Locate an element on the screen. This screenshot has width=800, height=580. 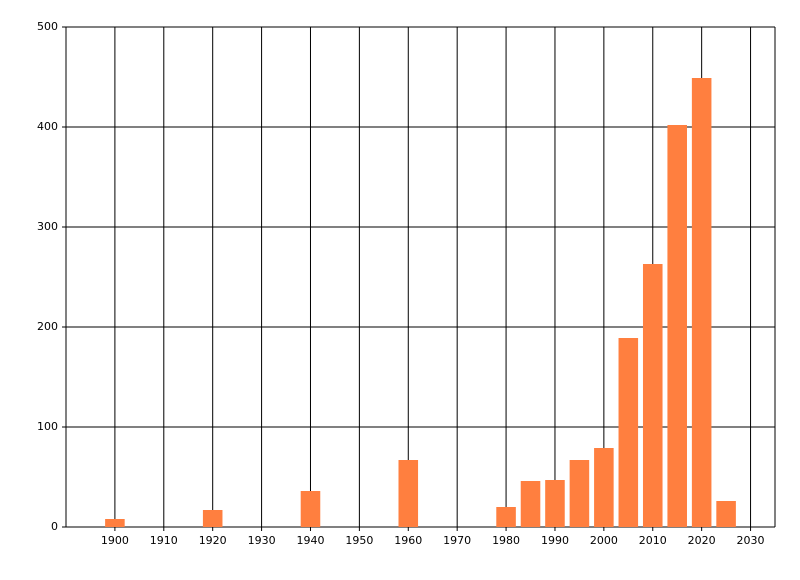
x-tick-label: 1940 is located at coordinates (310, 540).